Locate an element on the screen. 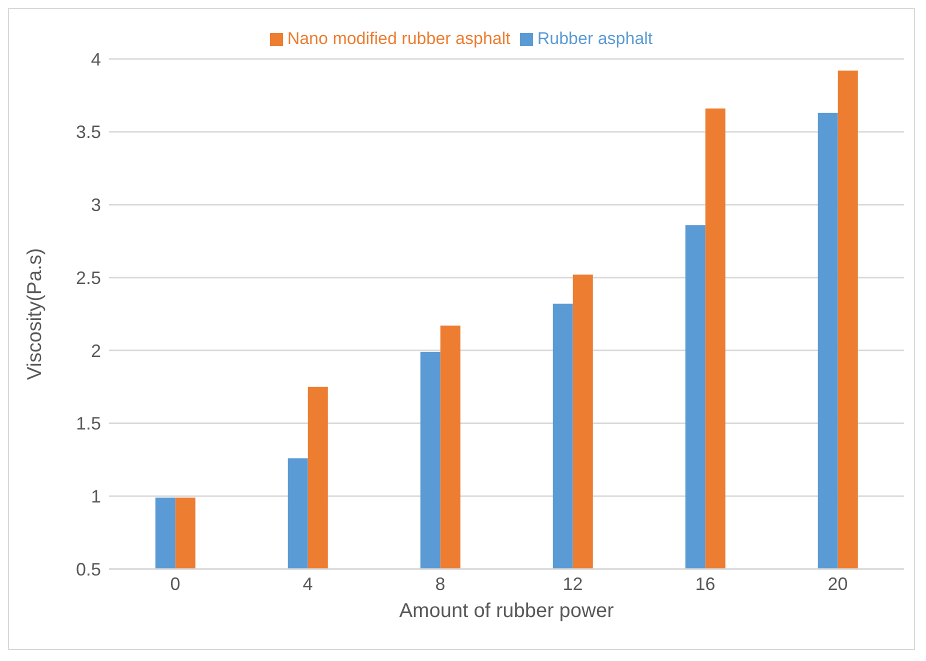  y-tick-label: 1.5 is located at coordinates (88, 424).